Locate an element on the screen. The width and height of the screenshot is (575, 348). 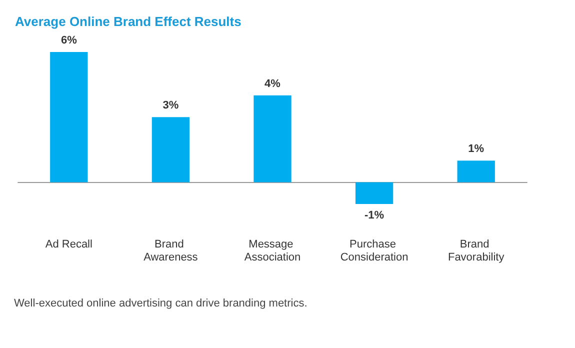
data-label: -1% is located at coordinates (374, 216).